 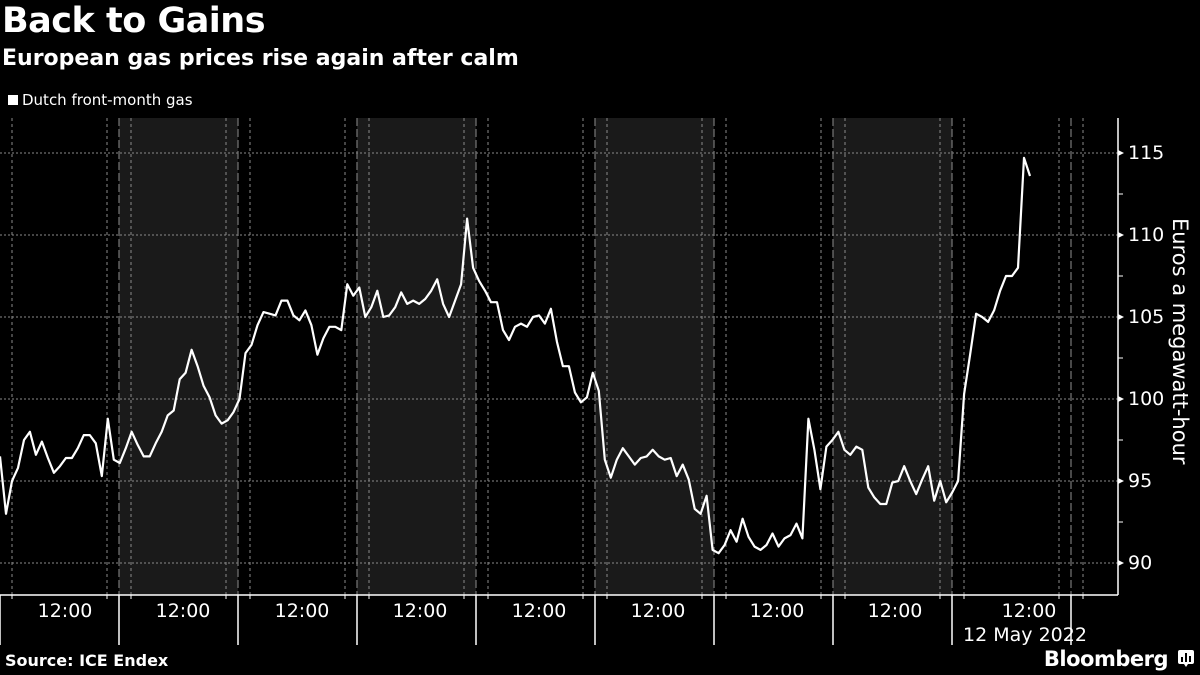 What do you see at coordinates (1025, 635) in the screenshot?
I see `x-date-label: 12 May 2022` at bounding box center [1025, 635].